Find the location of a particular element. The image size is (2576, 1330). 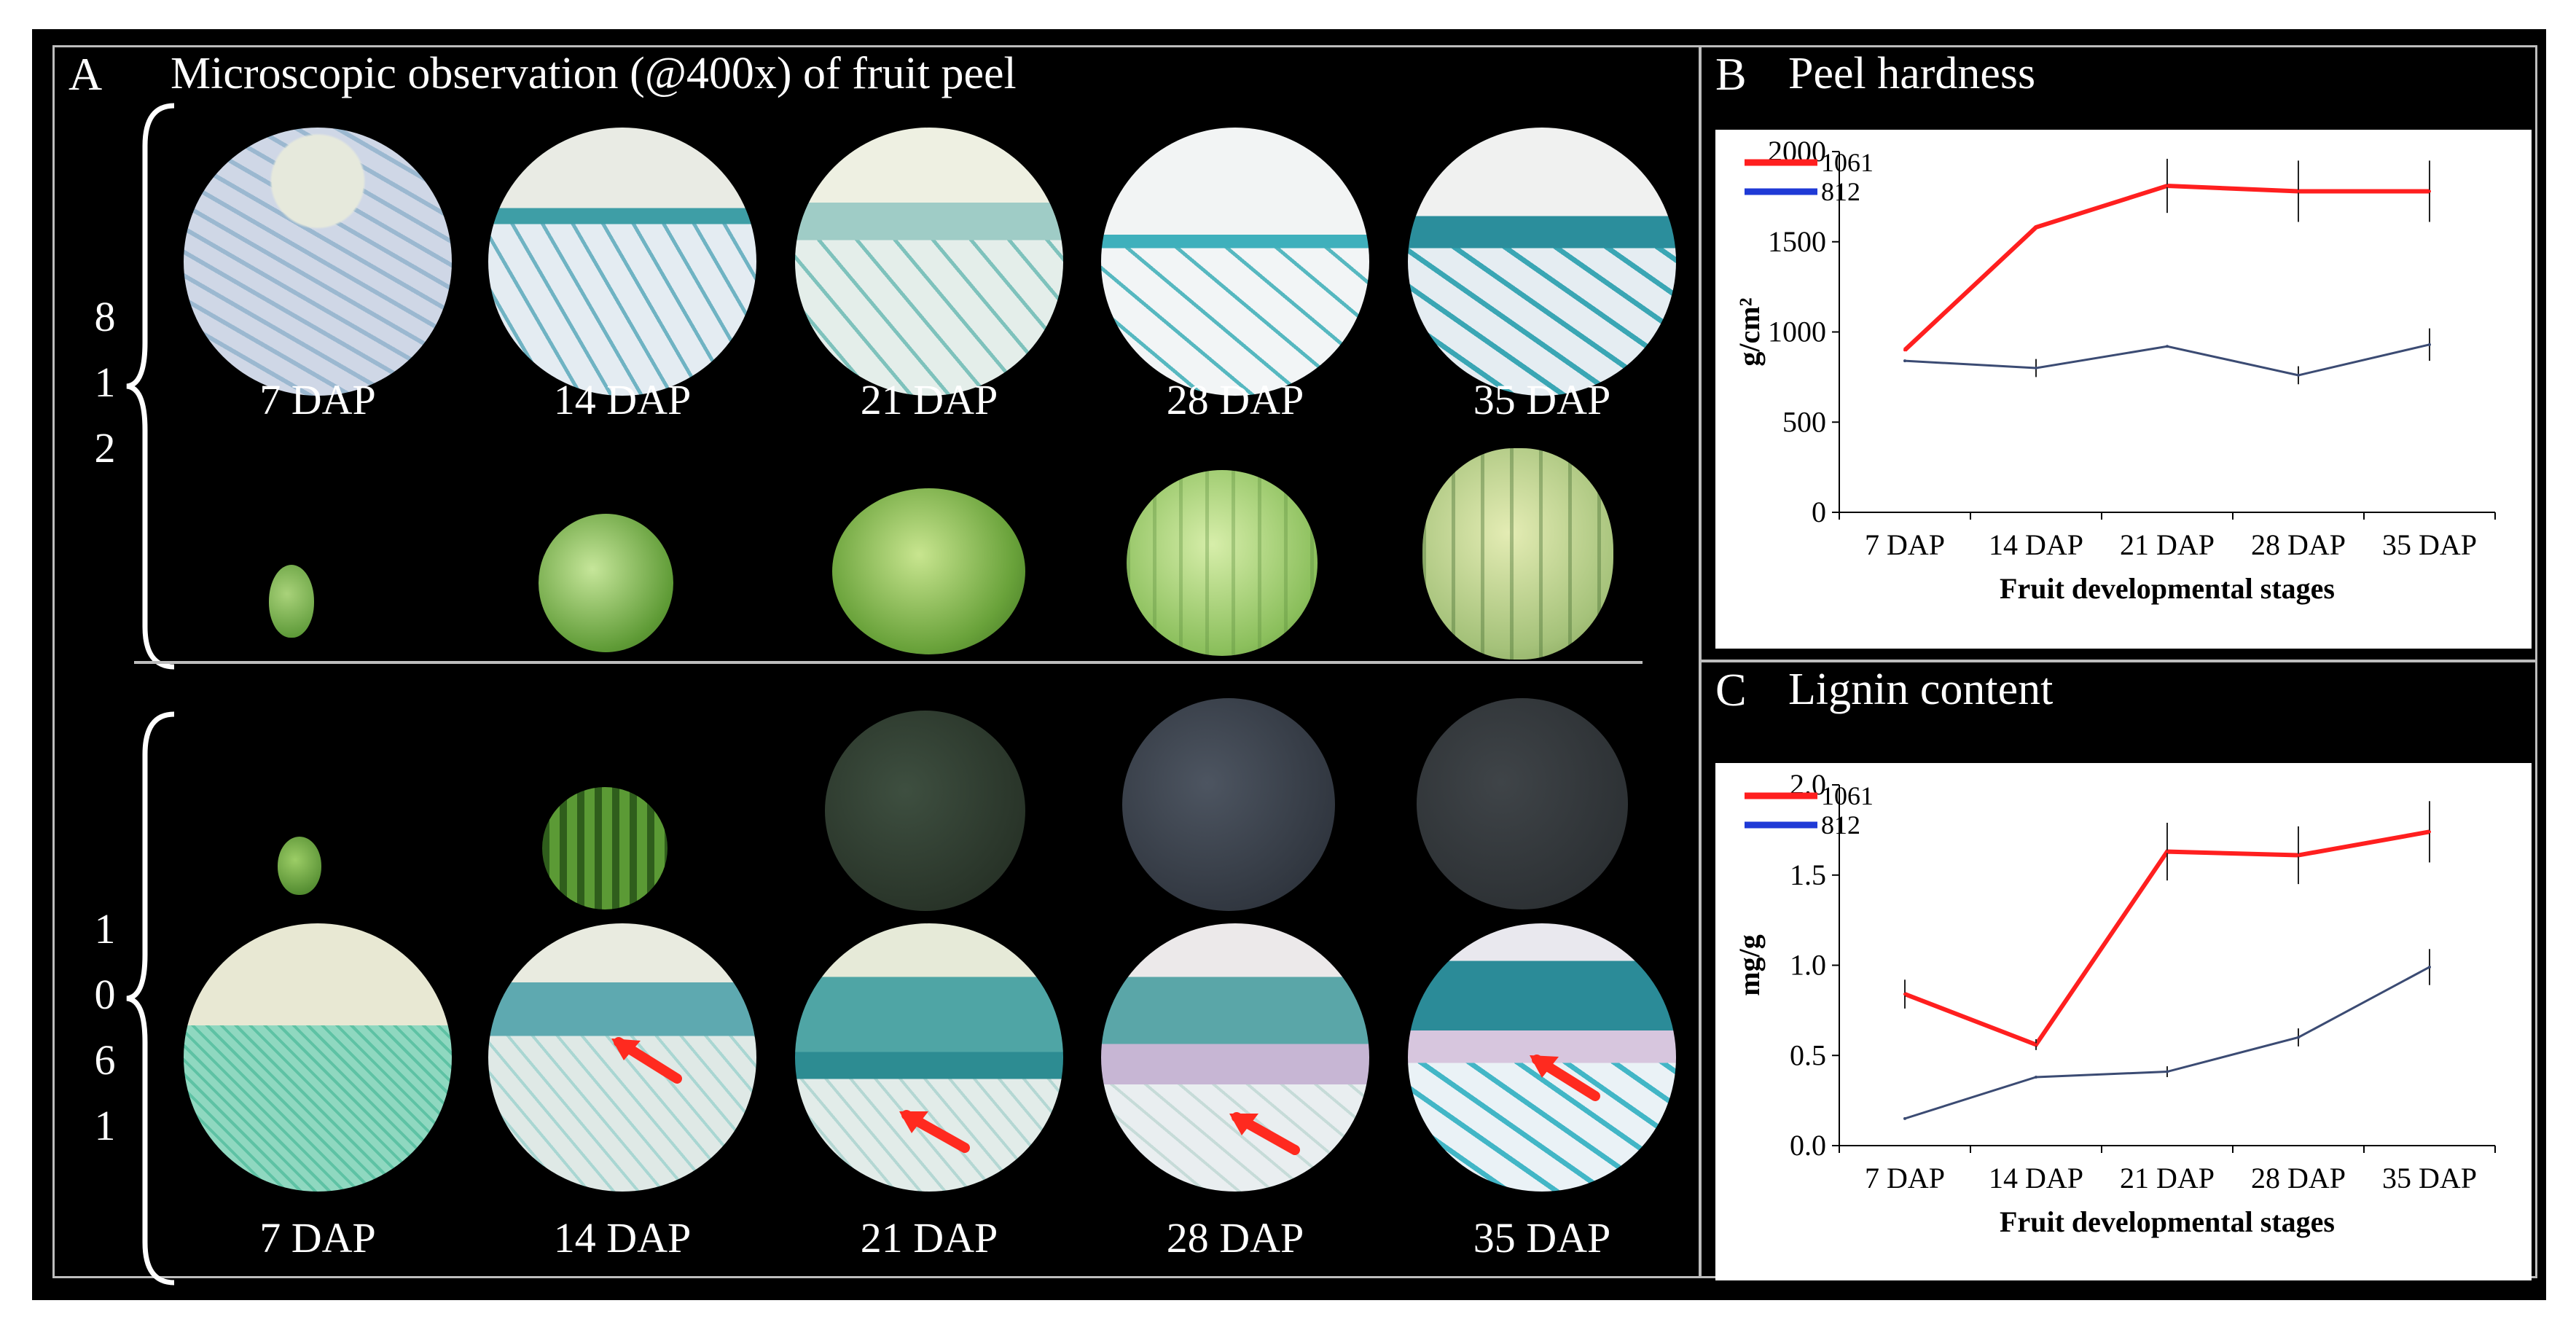

panel-b-title: Peel hardness is located at coordinates (1912, 73).